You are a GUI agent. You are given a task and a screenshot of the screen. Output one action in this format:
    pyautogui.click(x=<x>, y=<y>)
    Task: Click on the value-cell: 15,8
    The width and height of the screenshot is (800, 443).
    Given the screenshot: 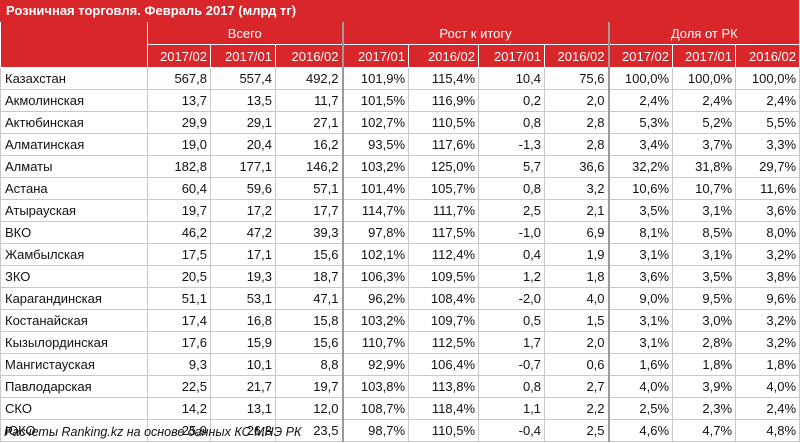 What is the action you would take?
    pyautogui.click(x=309, y=320)
    